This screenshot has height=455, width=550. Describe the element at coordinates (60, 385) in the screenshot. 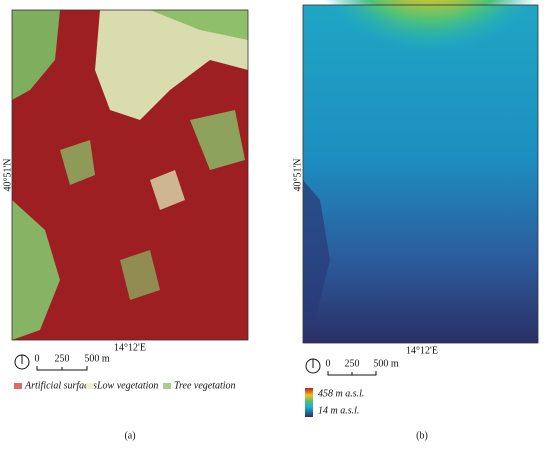

I see `legend-label: Artificial surfaces` at that location.